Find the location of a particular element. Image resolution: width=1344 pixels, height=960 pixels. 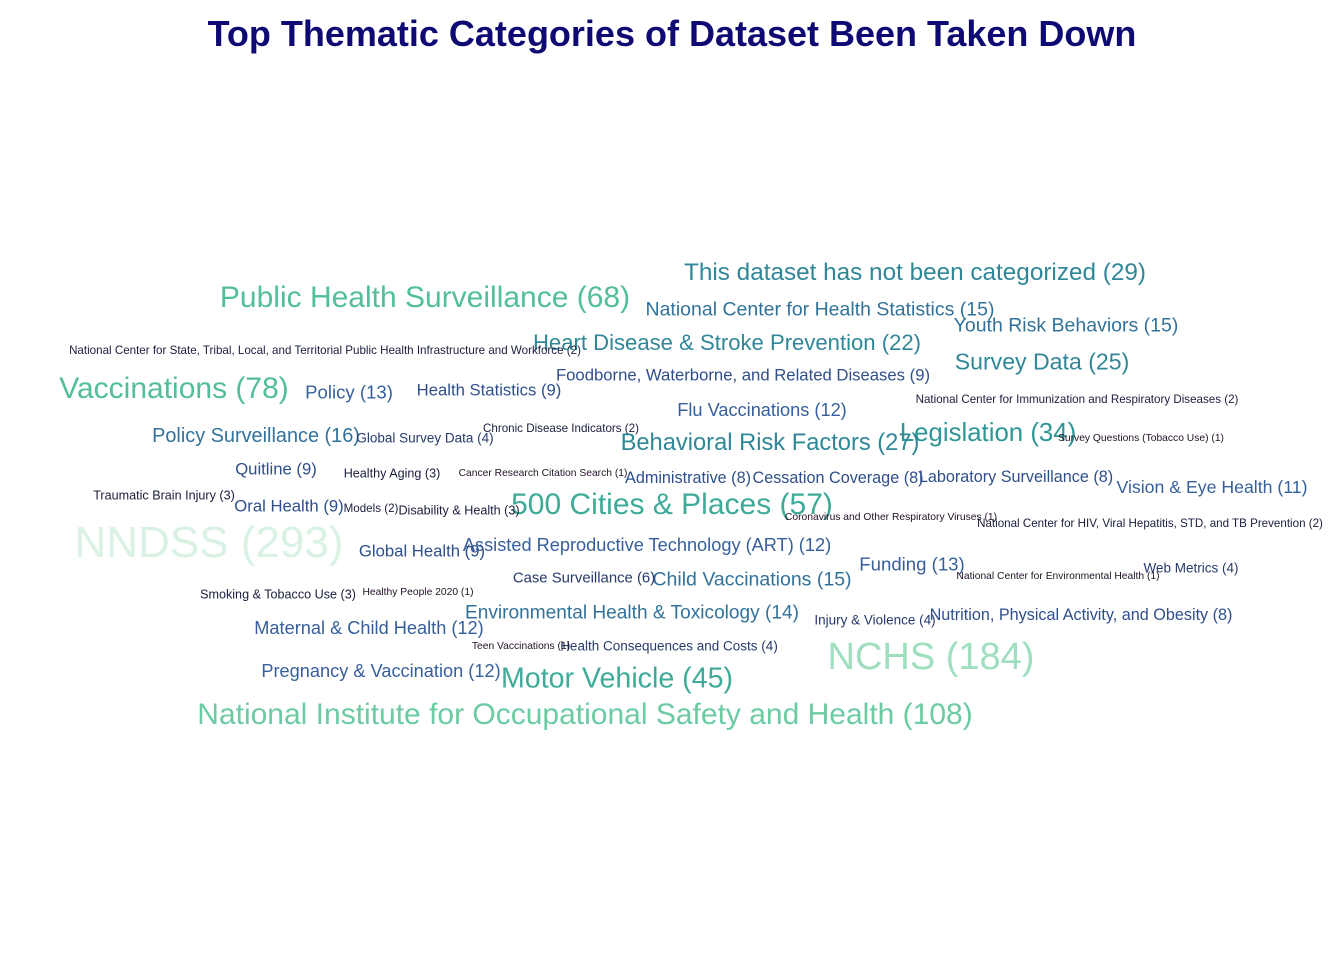

word-funding: Funding (13) is located at coordinates (912, 564).